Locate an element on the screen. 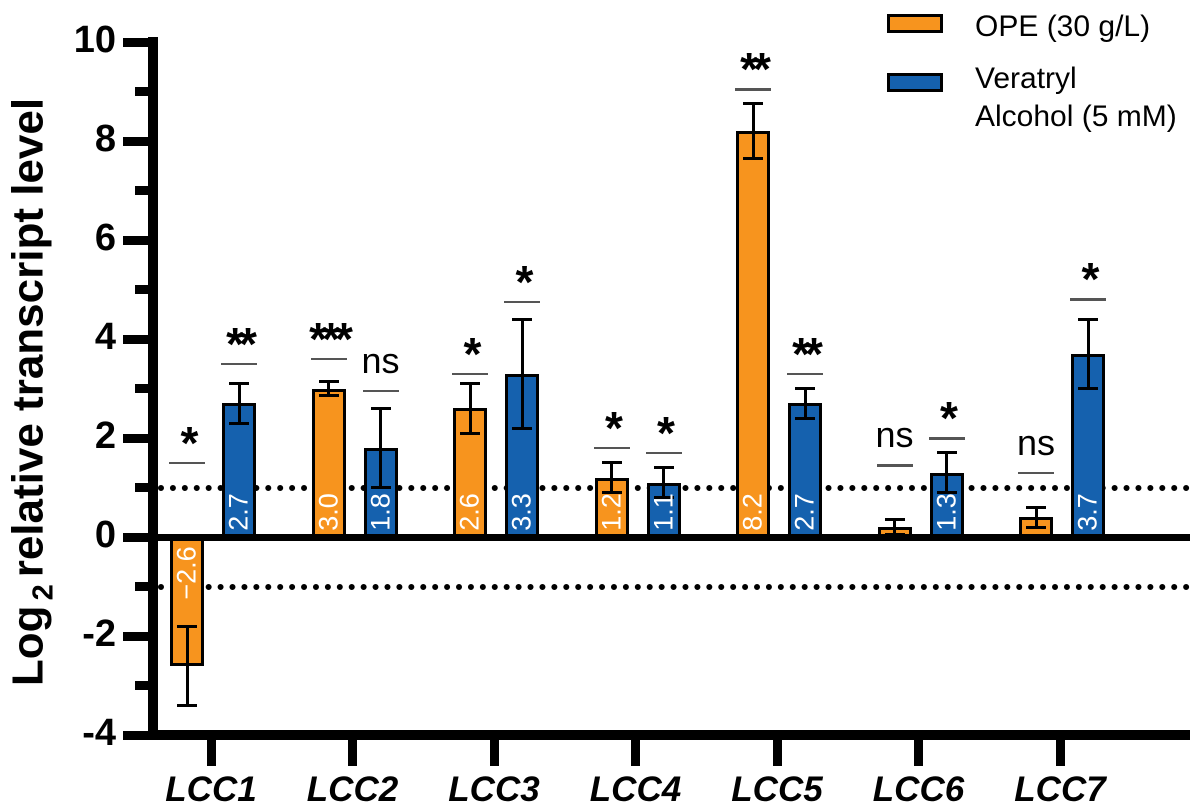 The width and height of the screenshot is (1200, 808). x-category-label: LCC3 is located at coordinates (494, 789).